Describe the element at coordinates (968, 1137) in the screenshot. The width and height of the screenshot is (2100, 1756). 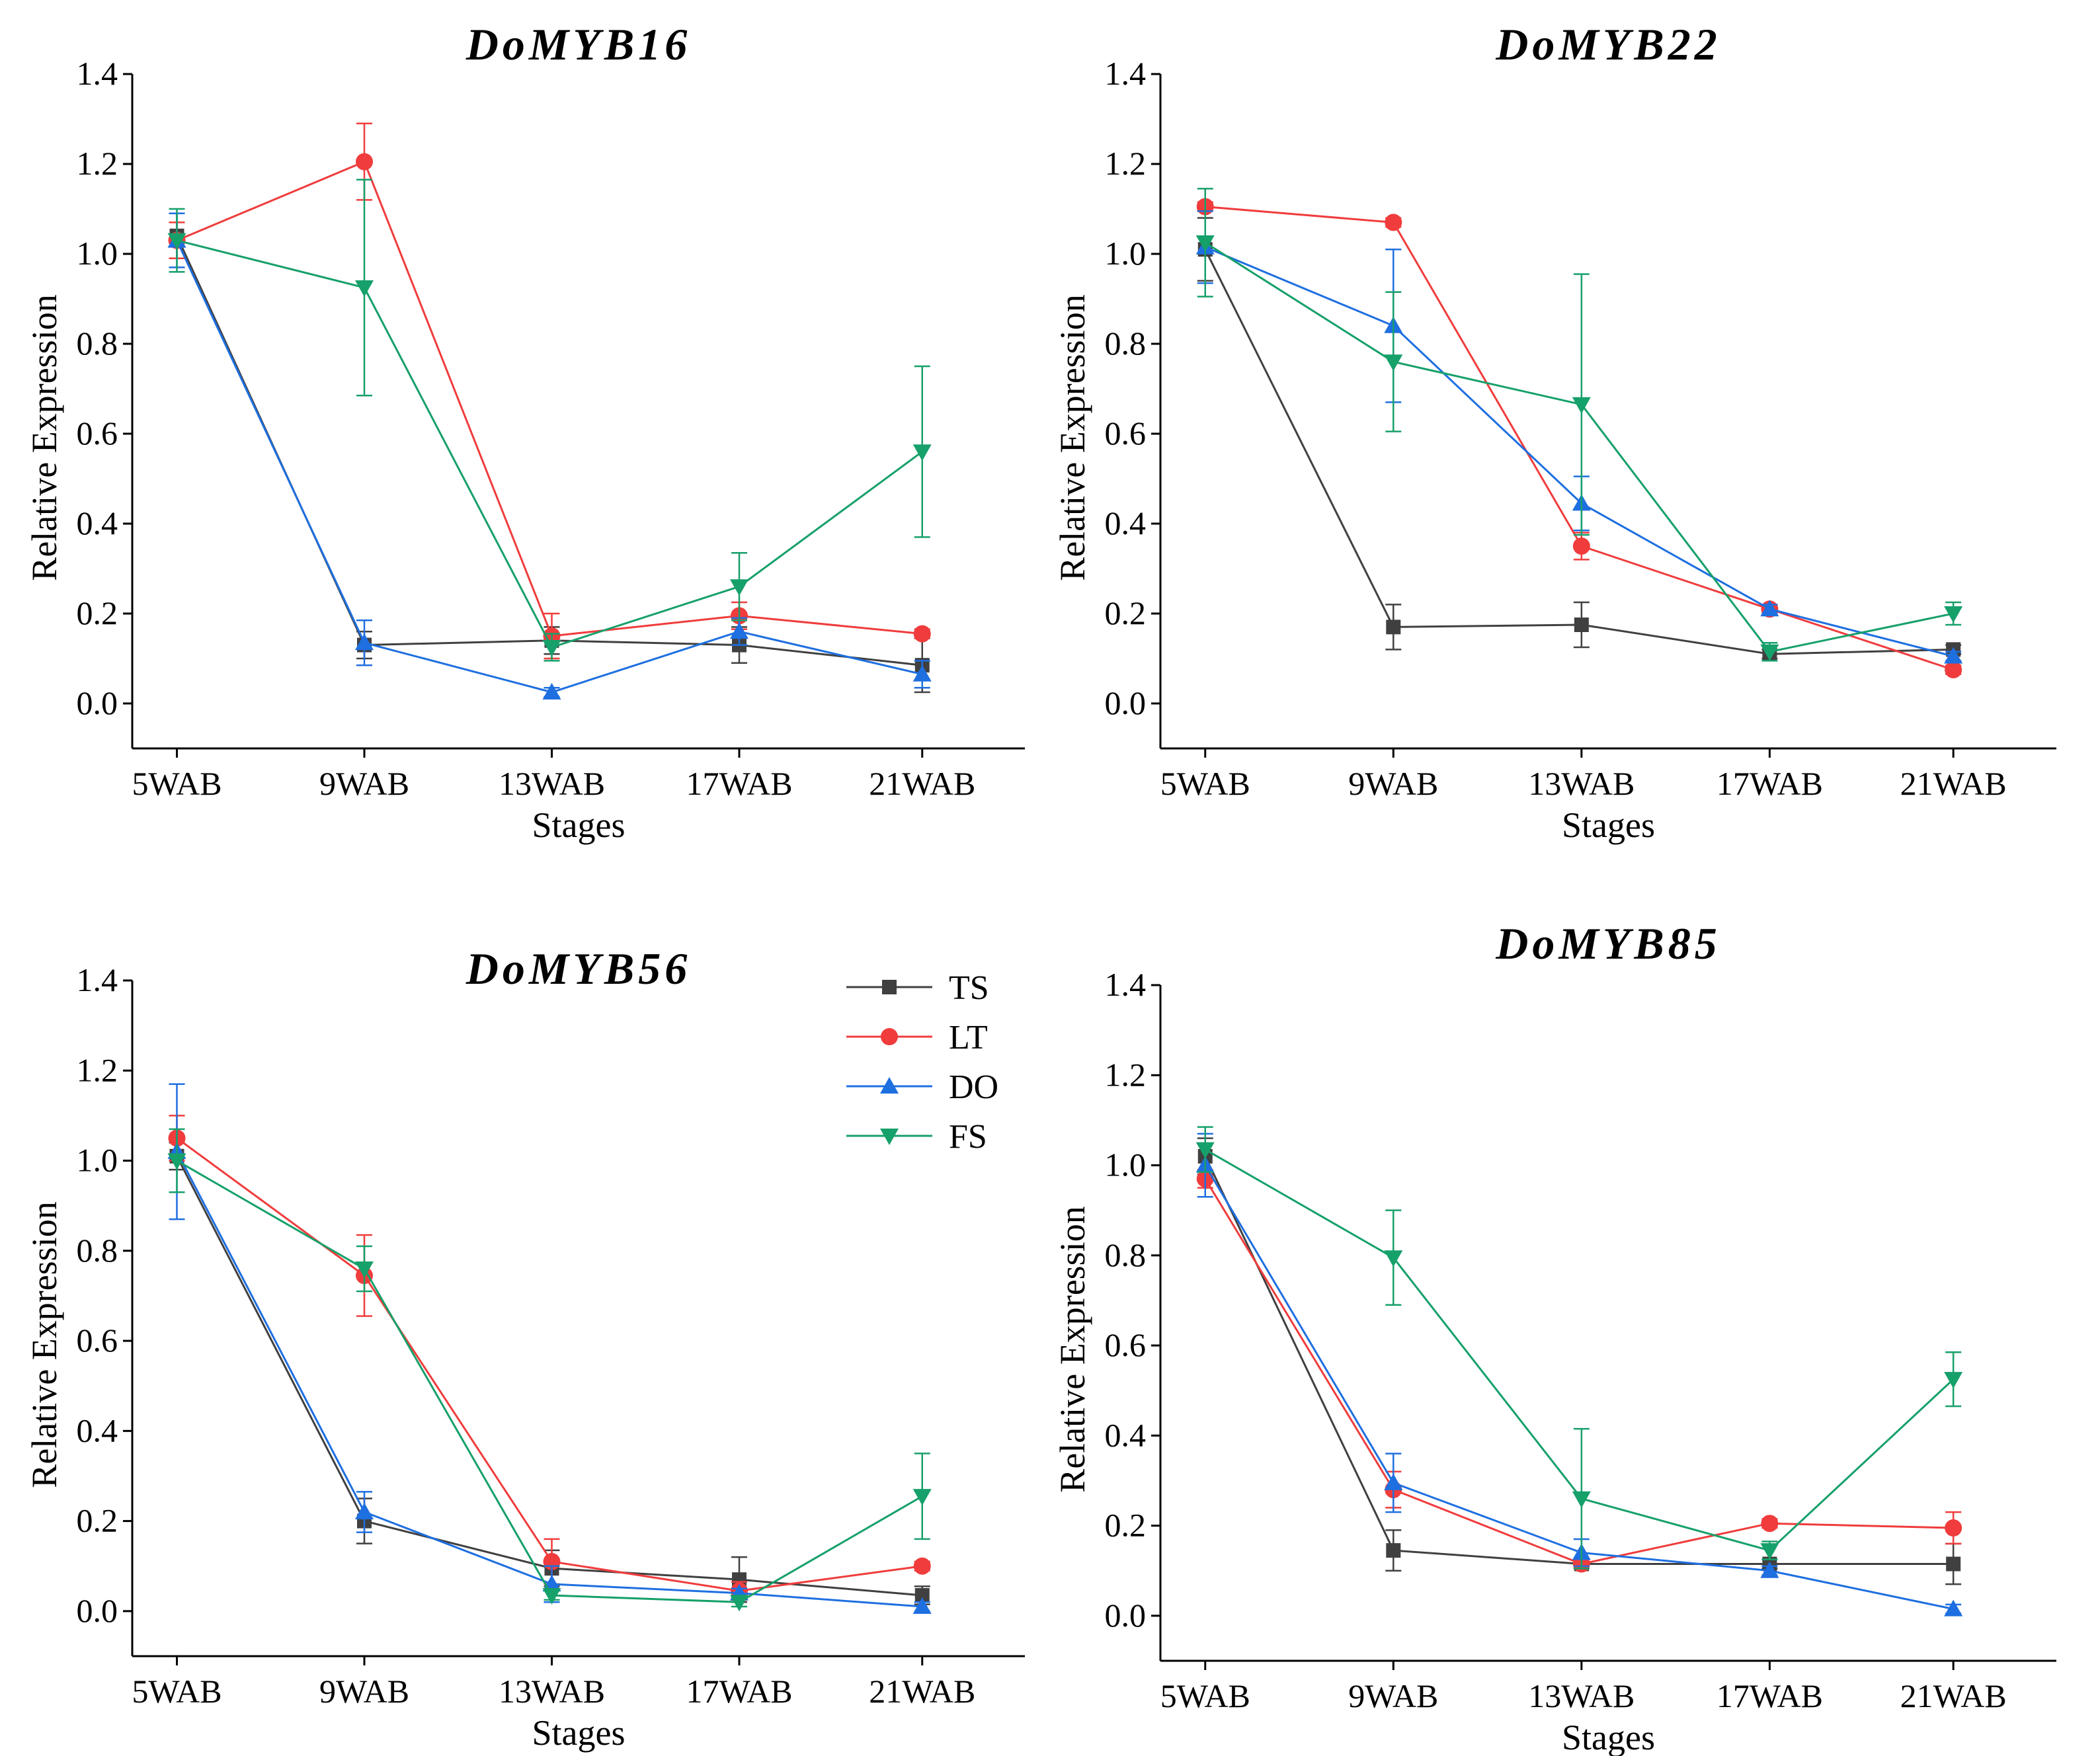
I see `legend-label-FS: FS` at that location.